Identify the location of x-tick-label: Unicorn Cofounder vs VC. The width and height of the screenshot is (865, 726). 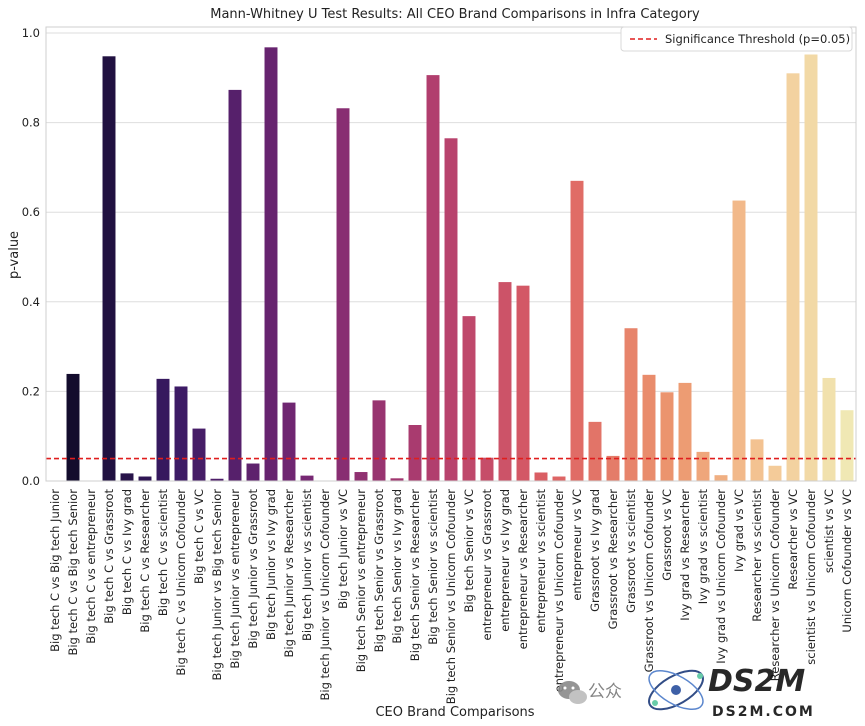
(847, 561).